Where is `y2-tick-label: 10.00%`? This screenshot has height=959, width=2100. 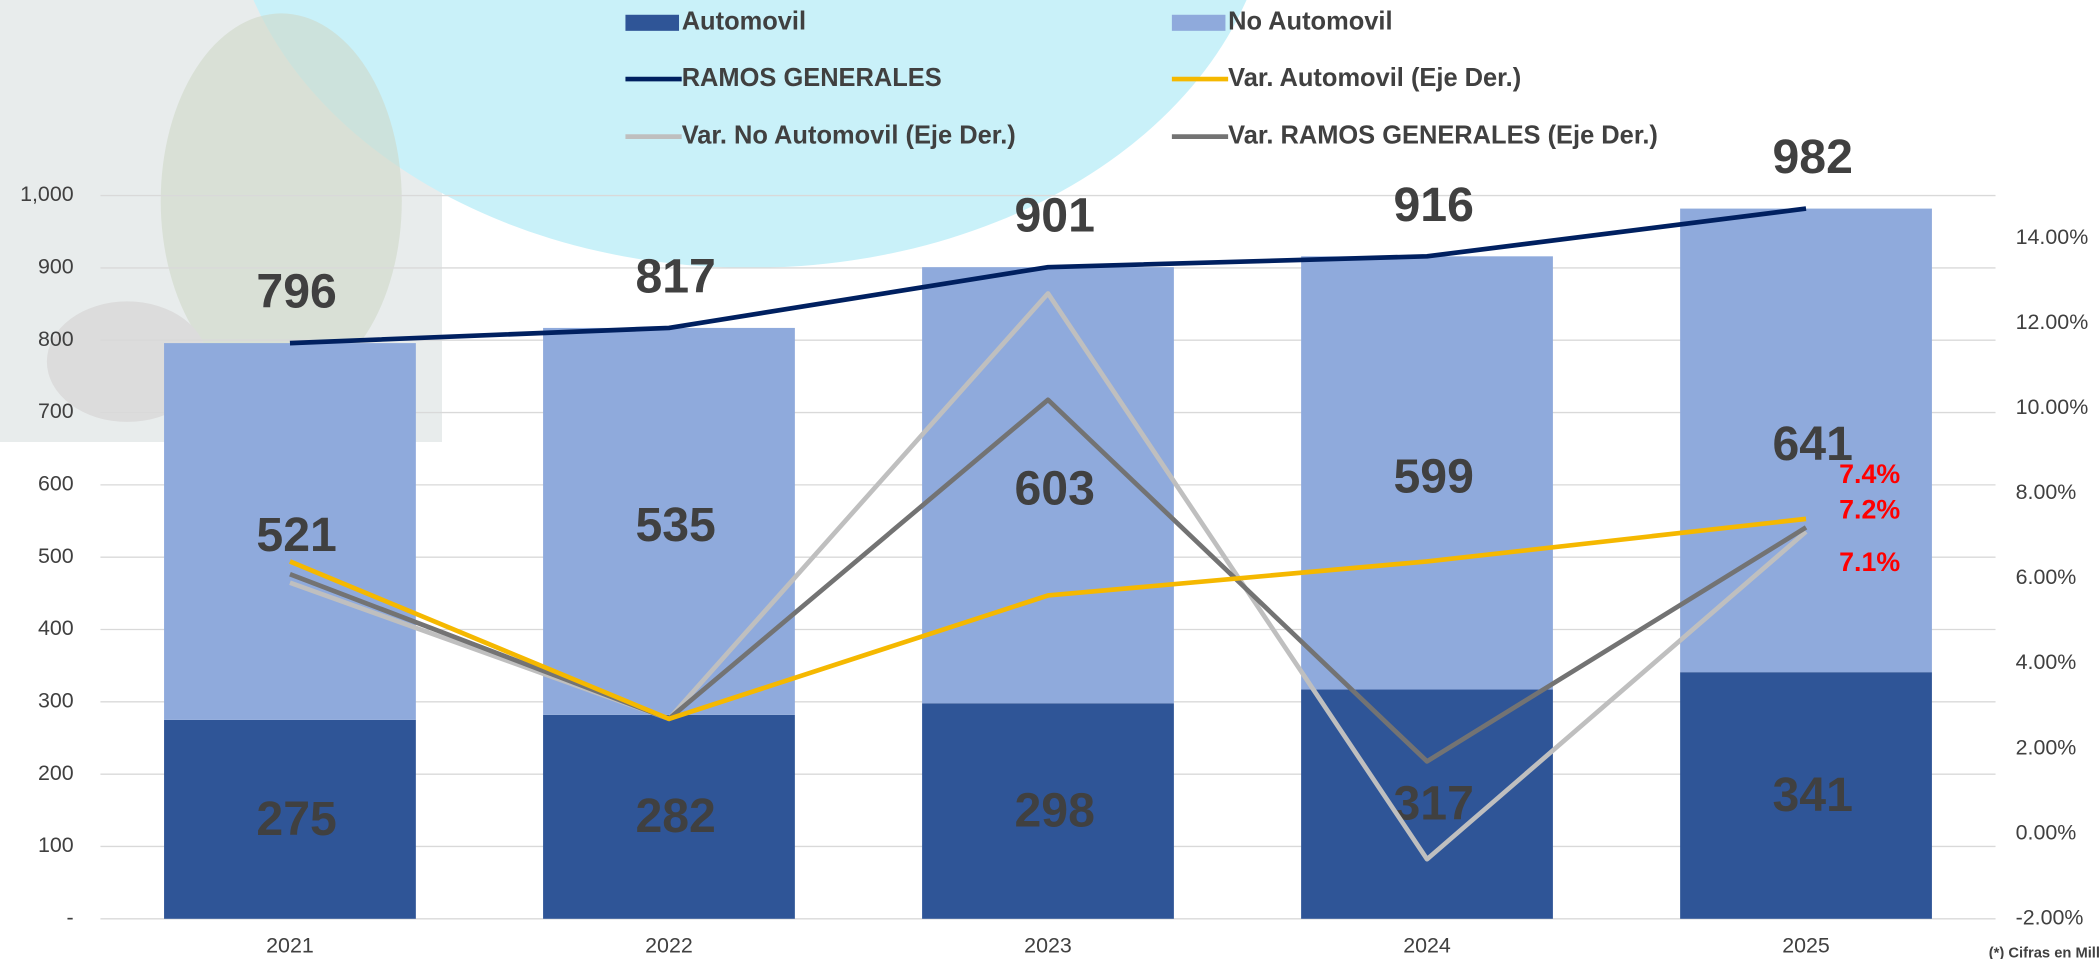 y2-tick-label: 10.00% is located at coordinates (2052, 407).